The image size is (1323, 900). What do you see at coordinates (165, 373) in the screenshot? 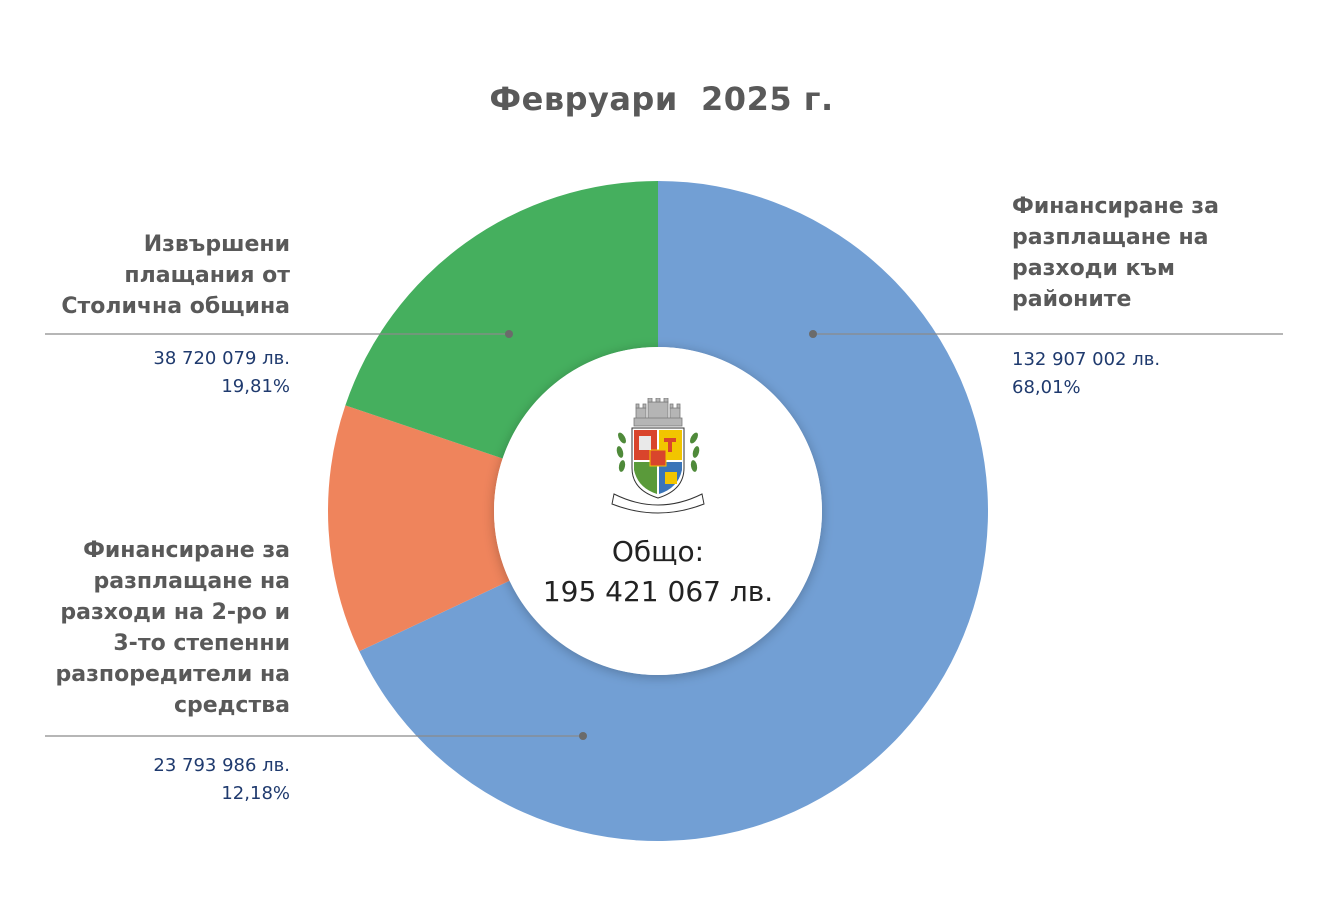
I see `slice-value-municipality: 38 720 079 лв. 19,81%` at bounding box center [165, 373].